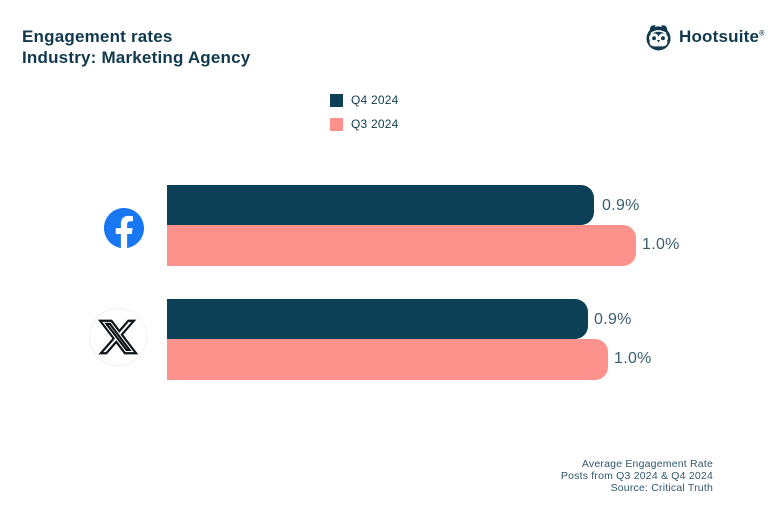 The image size is (768, 512). I want to click on legend-swatch-q4, so click(336, 100).